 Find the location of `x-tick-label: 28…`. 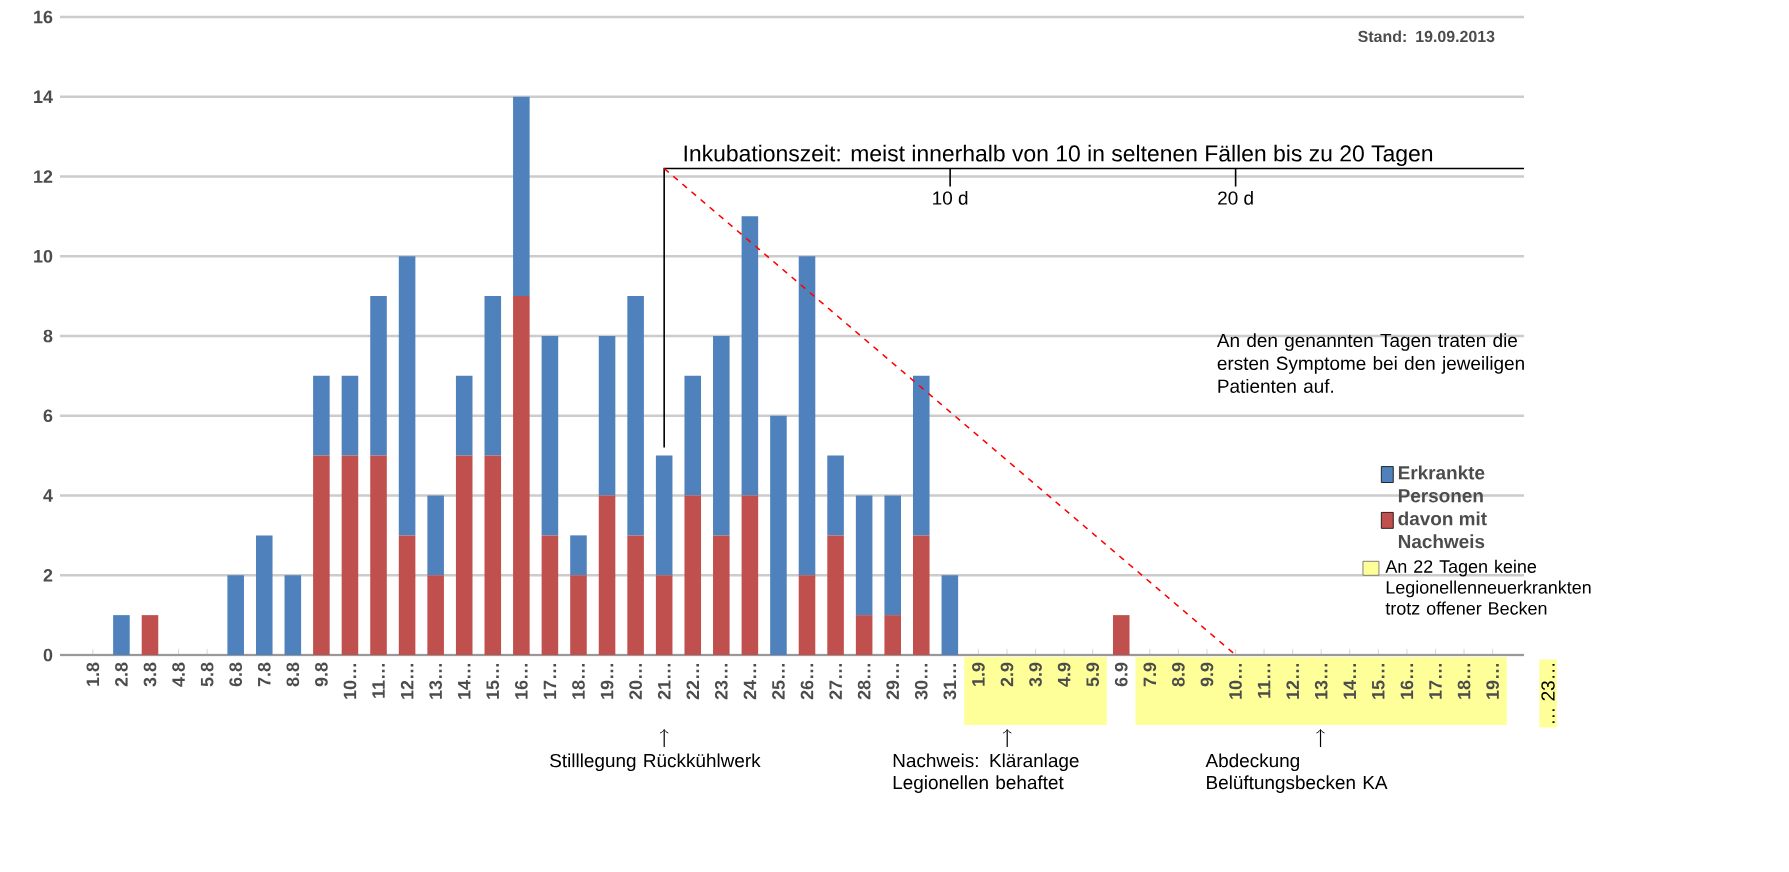

x-tick-label: 28… is located at coordinates (864, 682).